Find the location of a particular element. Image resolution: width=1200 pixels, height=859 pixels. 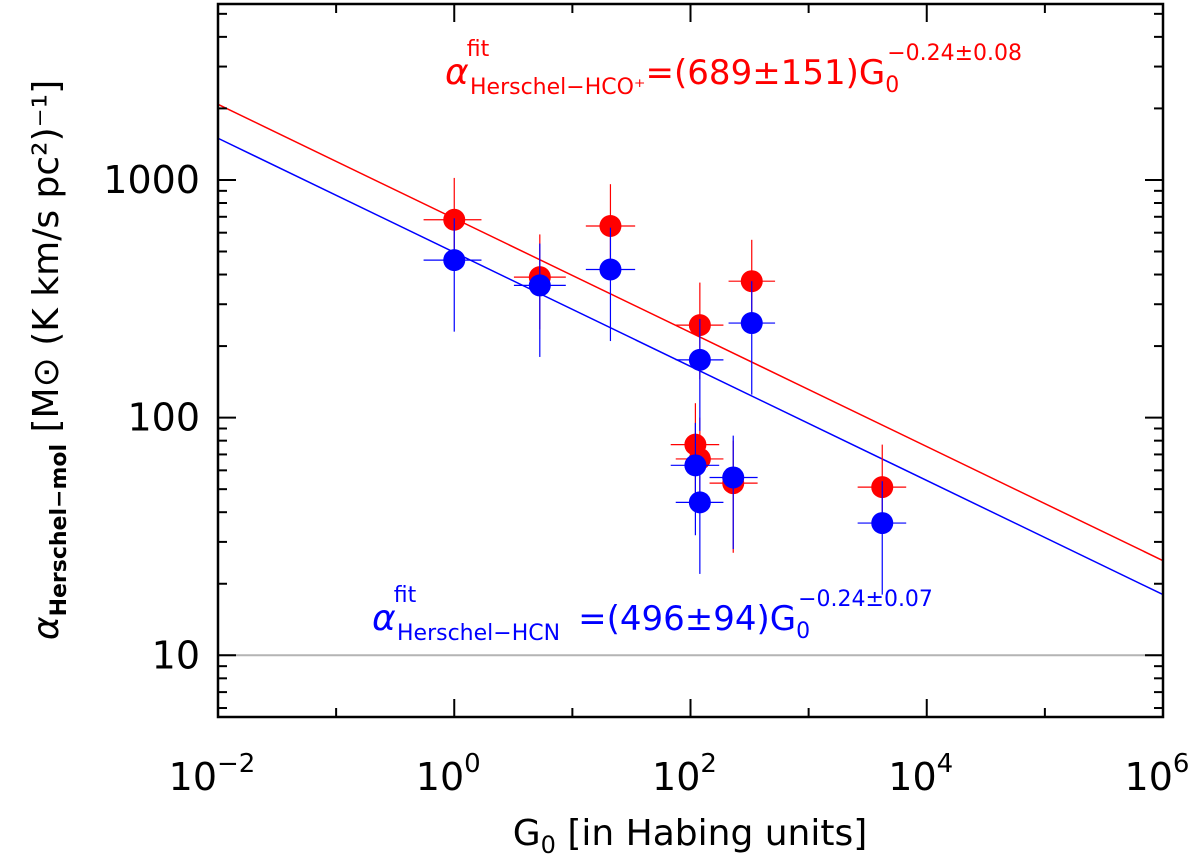

fit-label-hcn-eq: =(496±94)G is located at coordinates (687, 619).